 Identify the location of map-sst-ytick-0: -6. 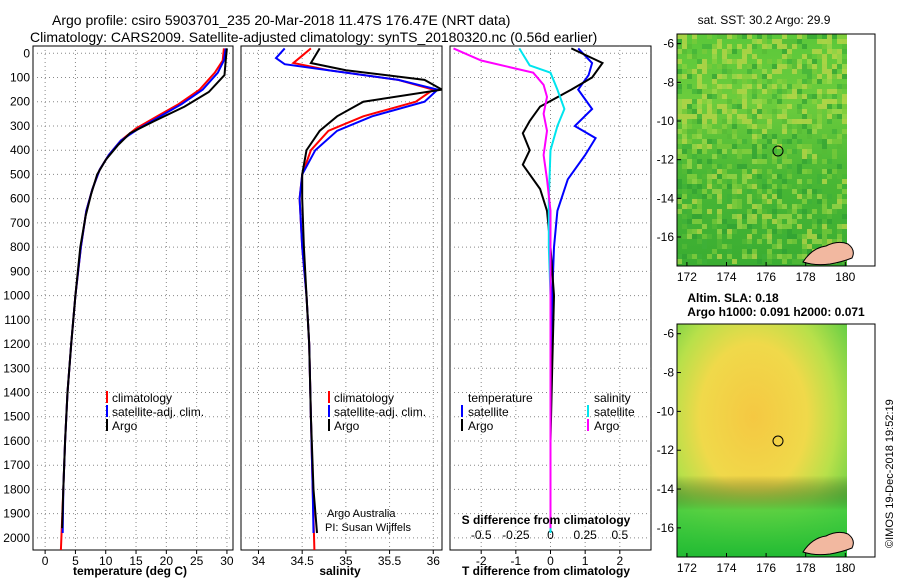
(668, 44).